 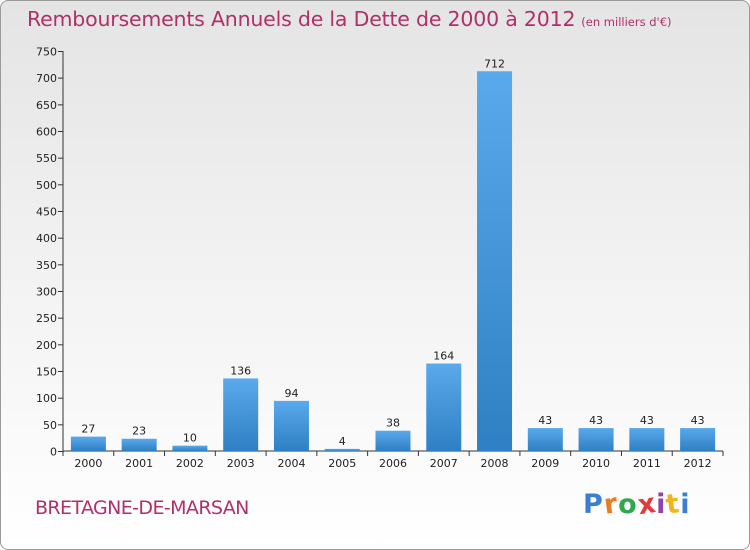 What do you see at coordinates (342, 441) in the screenshot?
I see `value-label-2005: 4` at bounding box center [342, 441].